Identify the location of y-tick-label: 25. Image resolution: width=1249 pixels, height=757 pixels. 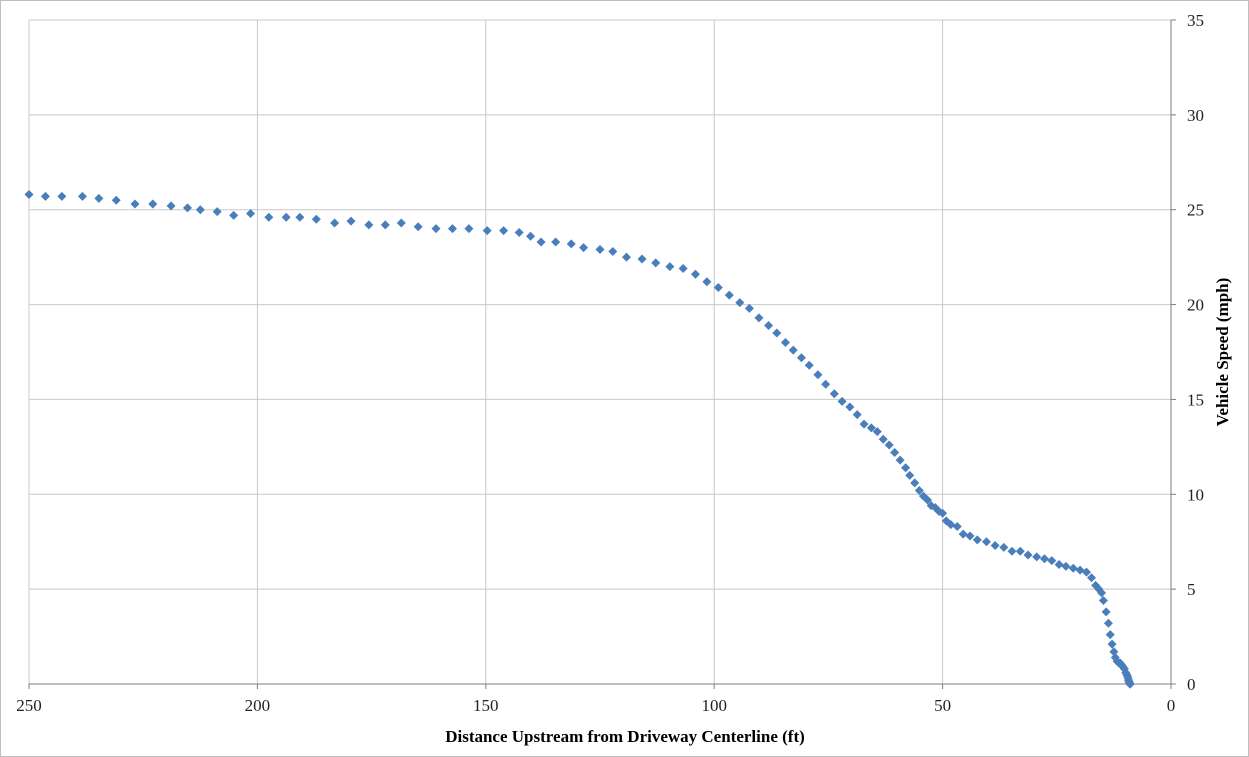
(1195, 210).